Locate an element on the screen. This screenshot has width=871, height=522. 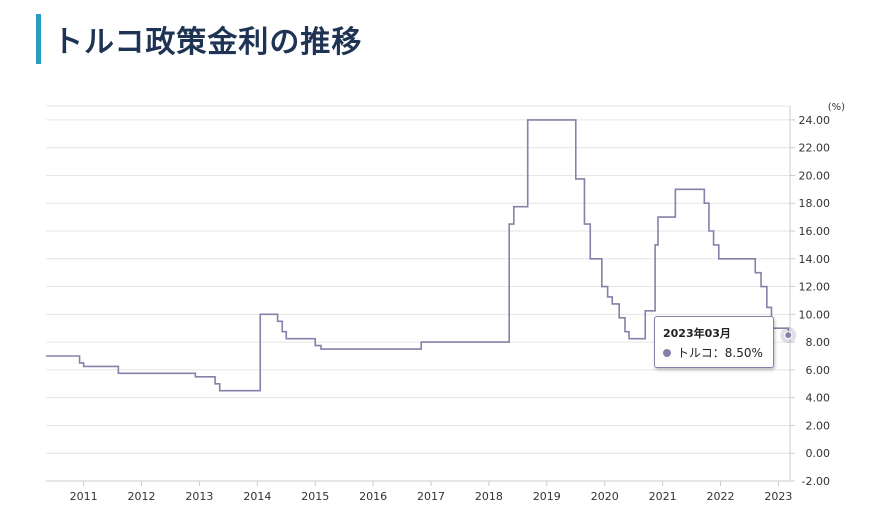
y-tick-label: 16.00 is located at coordinates (815, 231).